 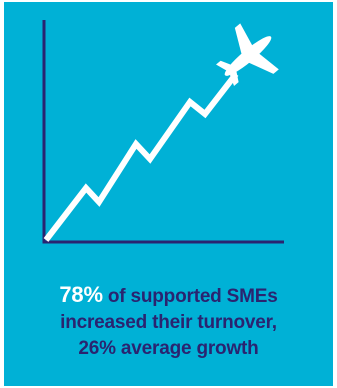 I want to click on stat-highlight: 78%, so click(x=81, y=294).